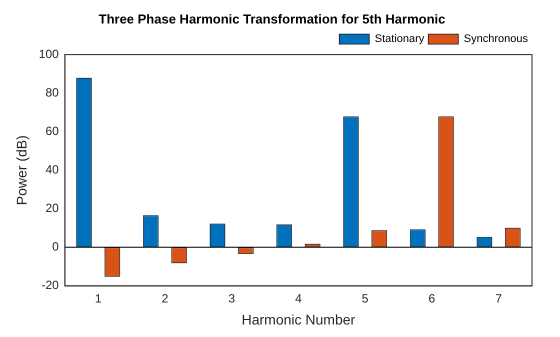  I want to click on y-axis-title: Power (dB), so click(21, 170).